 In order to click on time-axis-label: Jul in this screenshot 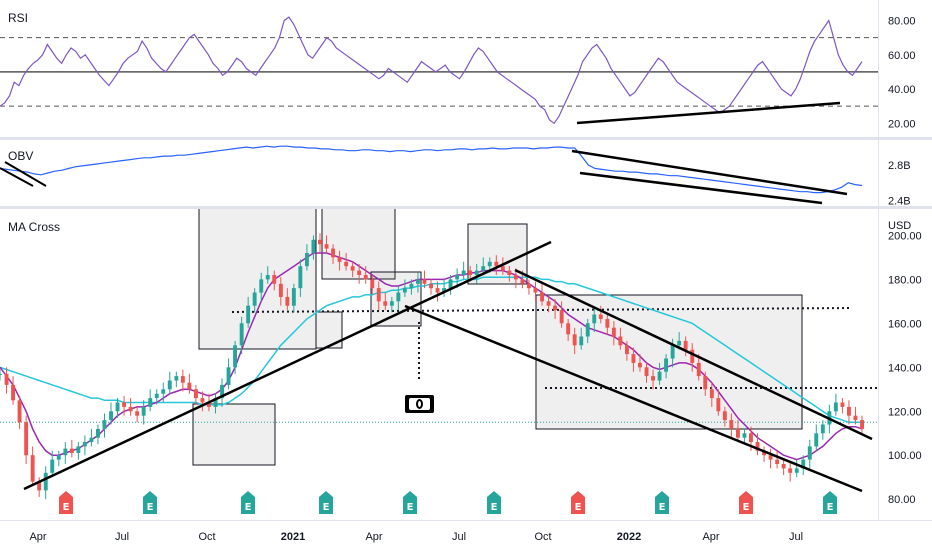, I will do `click(459, 537)`.